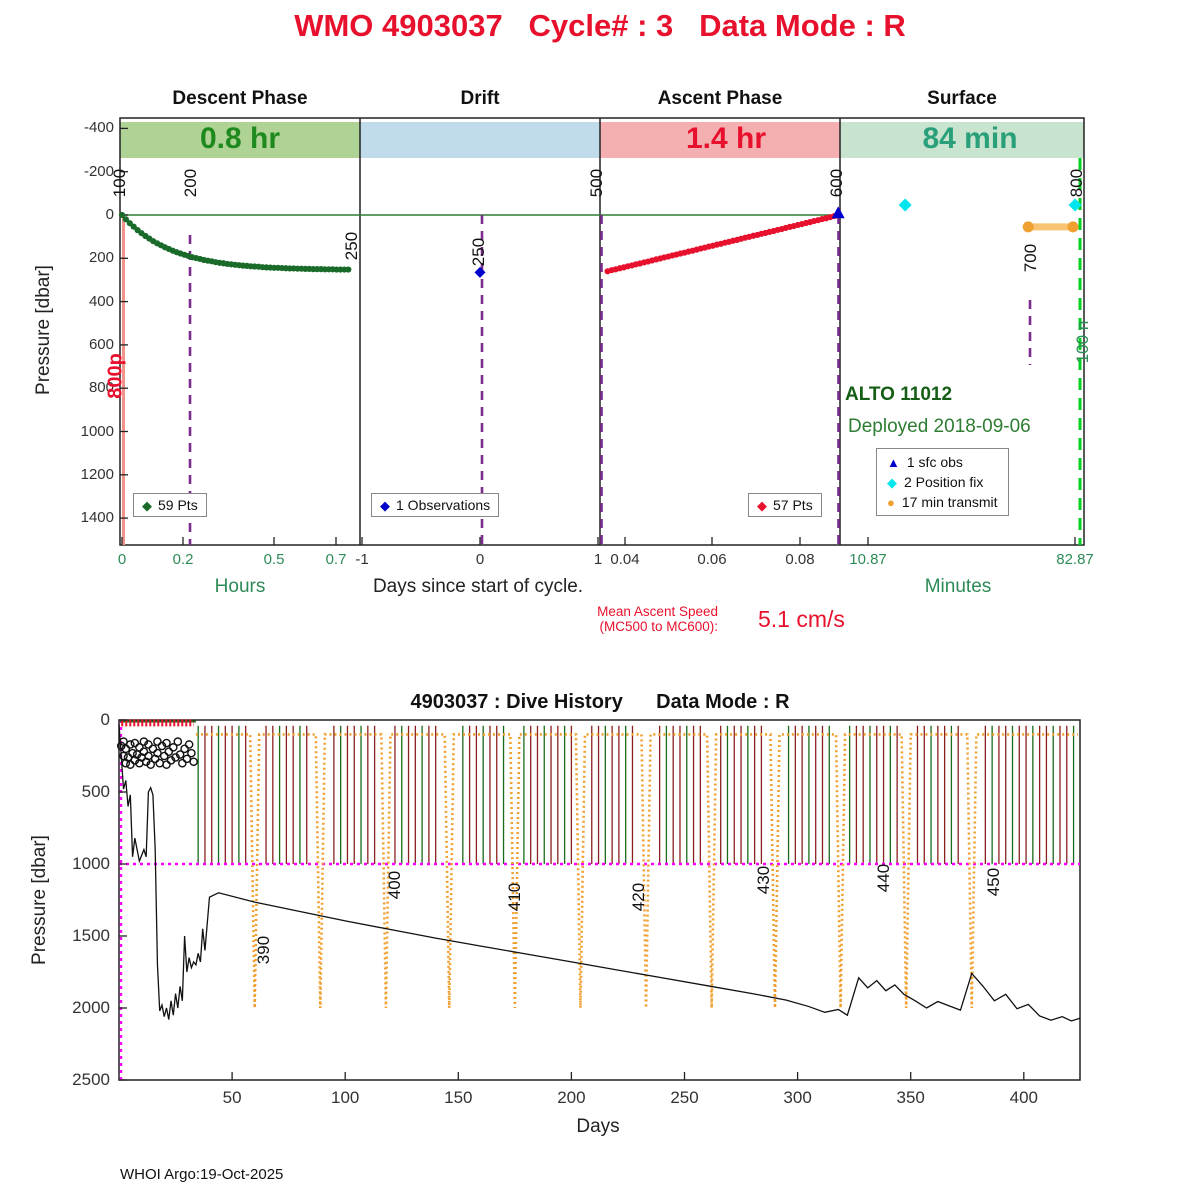 Image resolution: width=1200 pixels, height=1200 pixels. Describe the element at coordinates (101, 258) in the screenshot. I see `y-tick-label: 200` at that location.